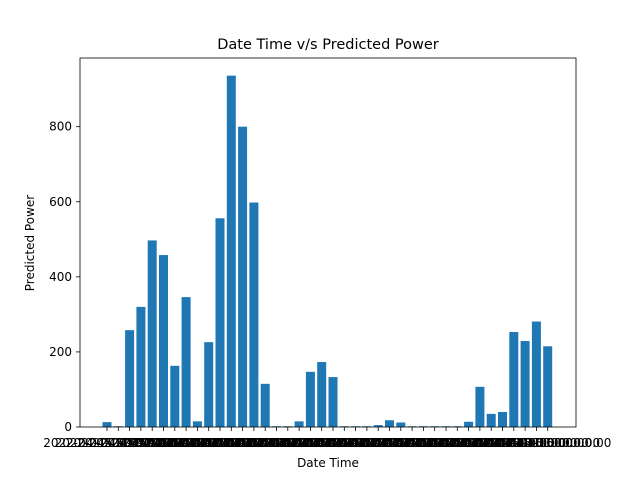 This screenshot has width=640, height=480. What do you see at coordinates (60, 277) in the screenshot?
I see `y-tick-label: 400` at bounding box center [60, 277].